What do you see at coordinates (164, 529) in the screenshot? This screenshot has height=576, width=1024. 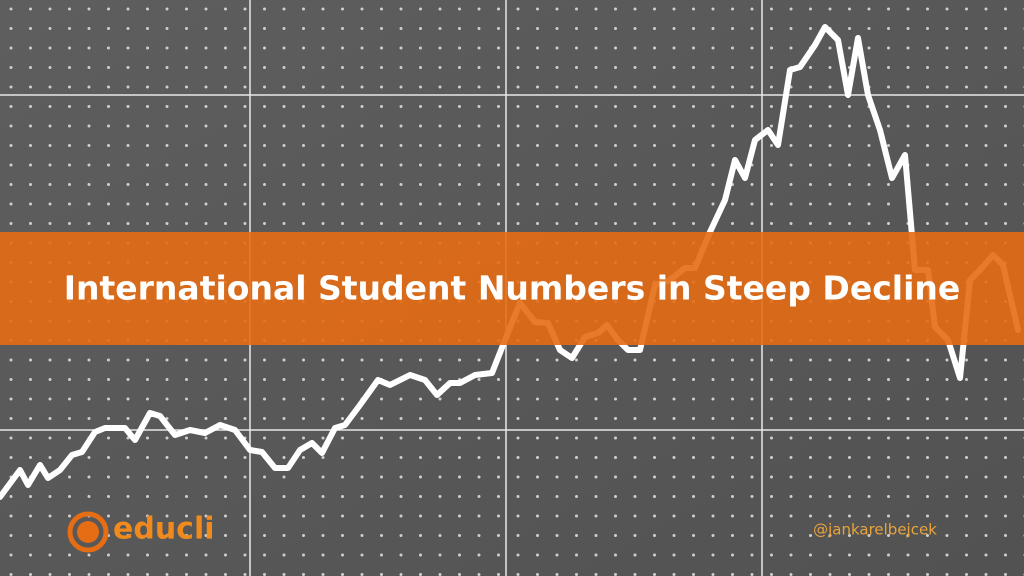 I see `logo-name: educli` at bounding box center [164, 529].